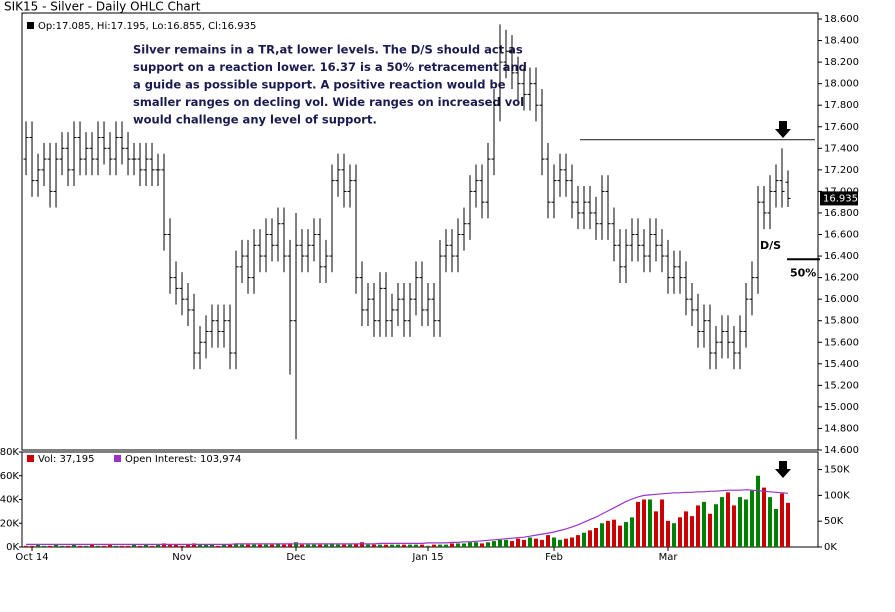  Describe the element at coordinates (295, 557) in the screenshot. I see `x-tick-label: Dec` at that location.